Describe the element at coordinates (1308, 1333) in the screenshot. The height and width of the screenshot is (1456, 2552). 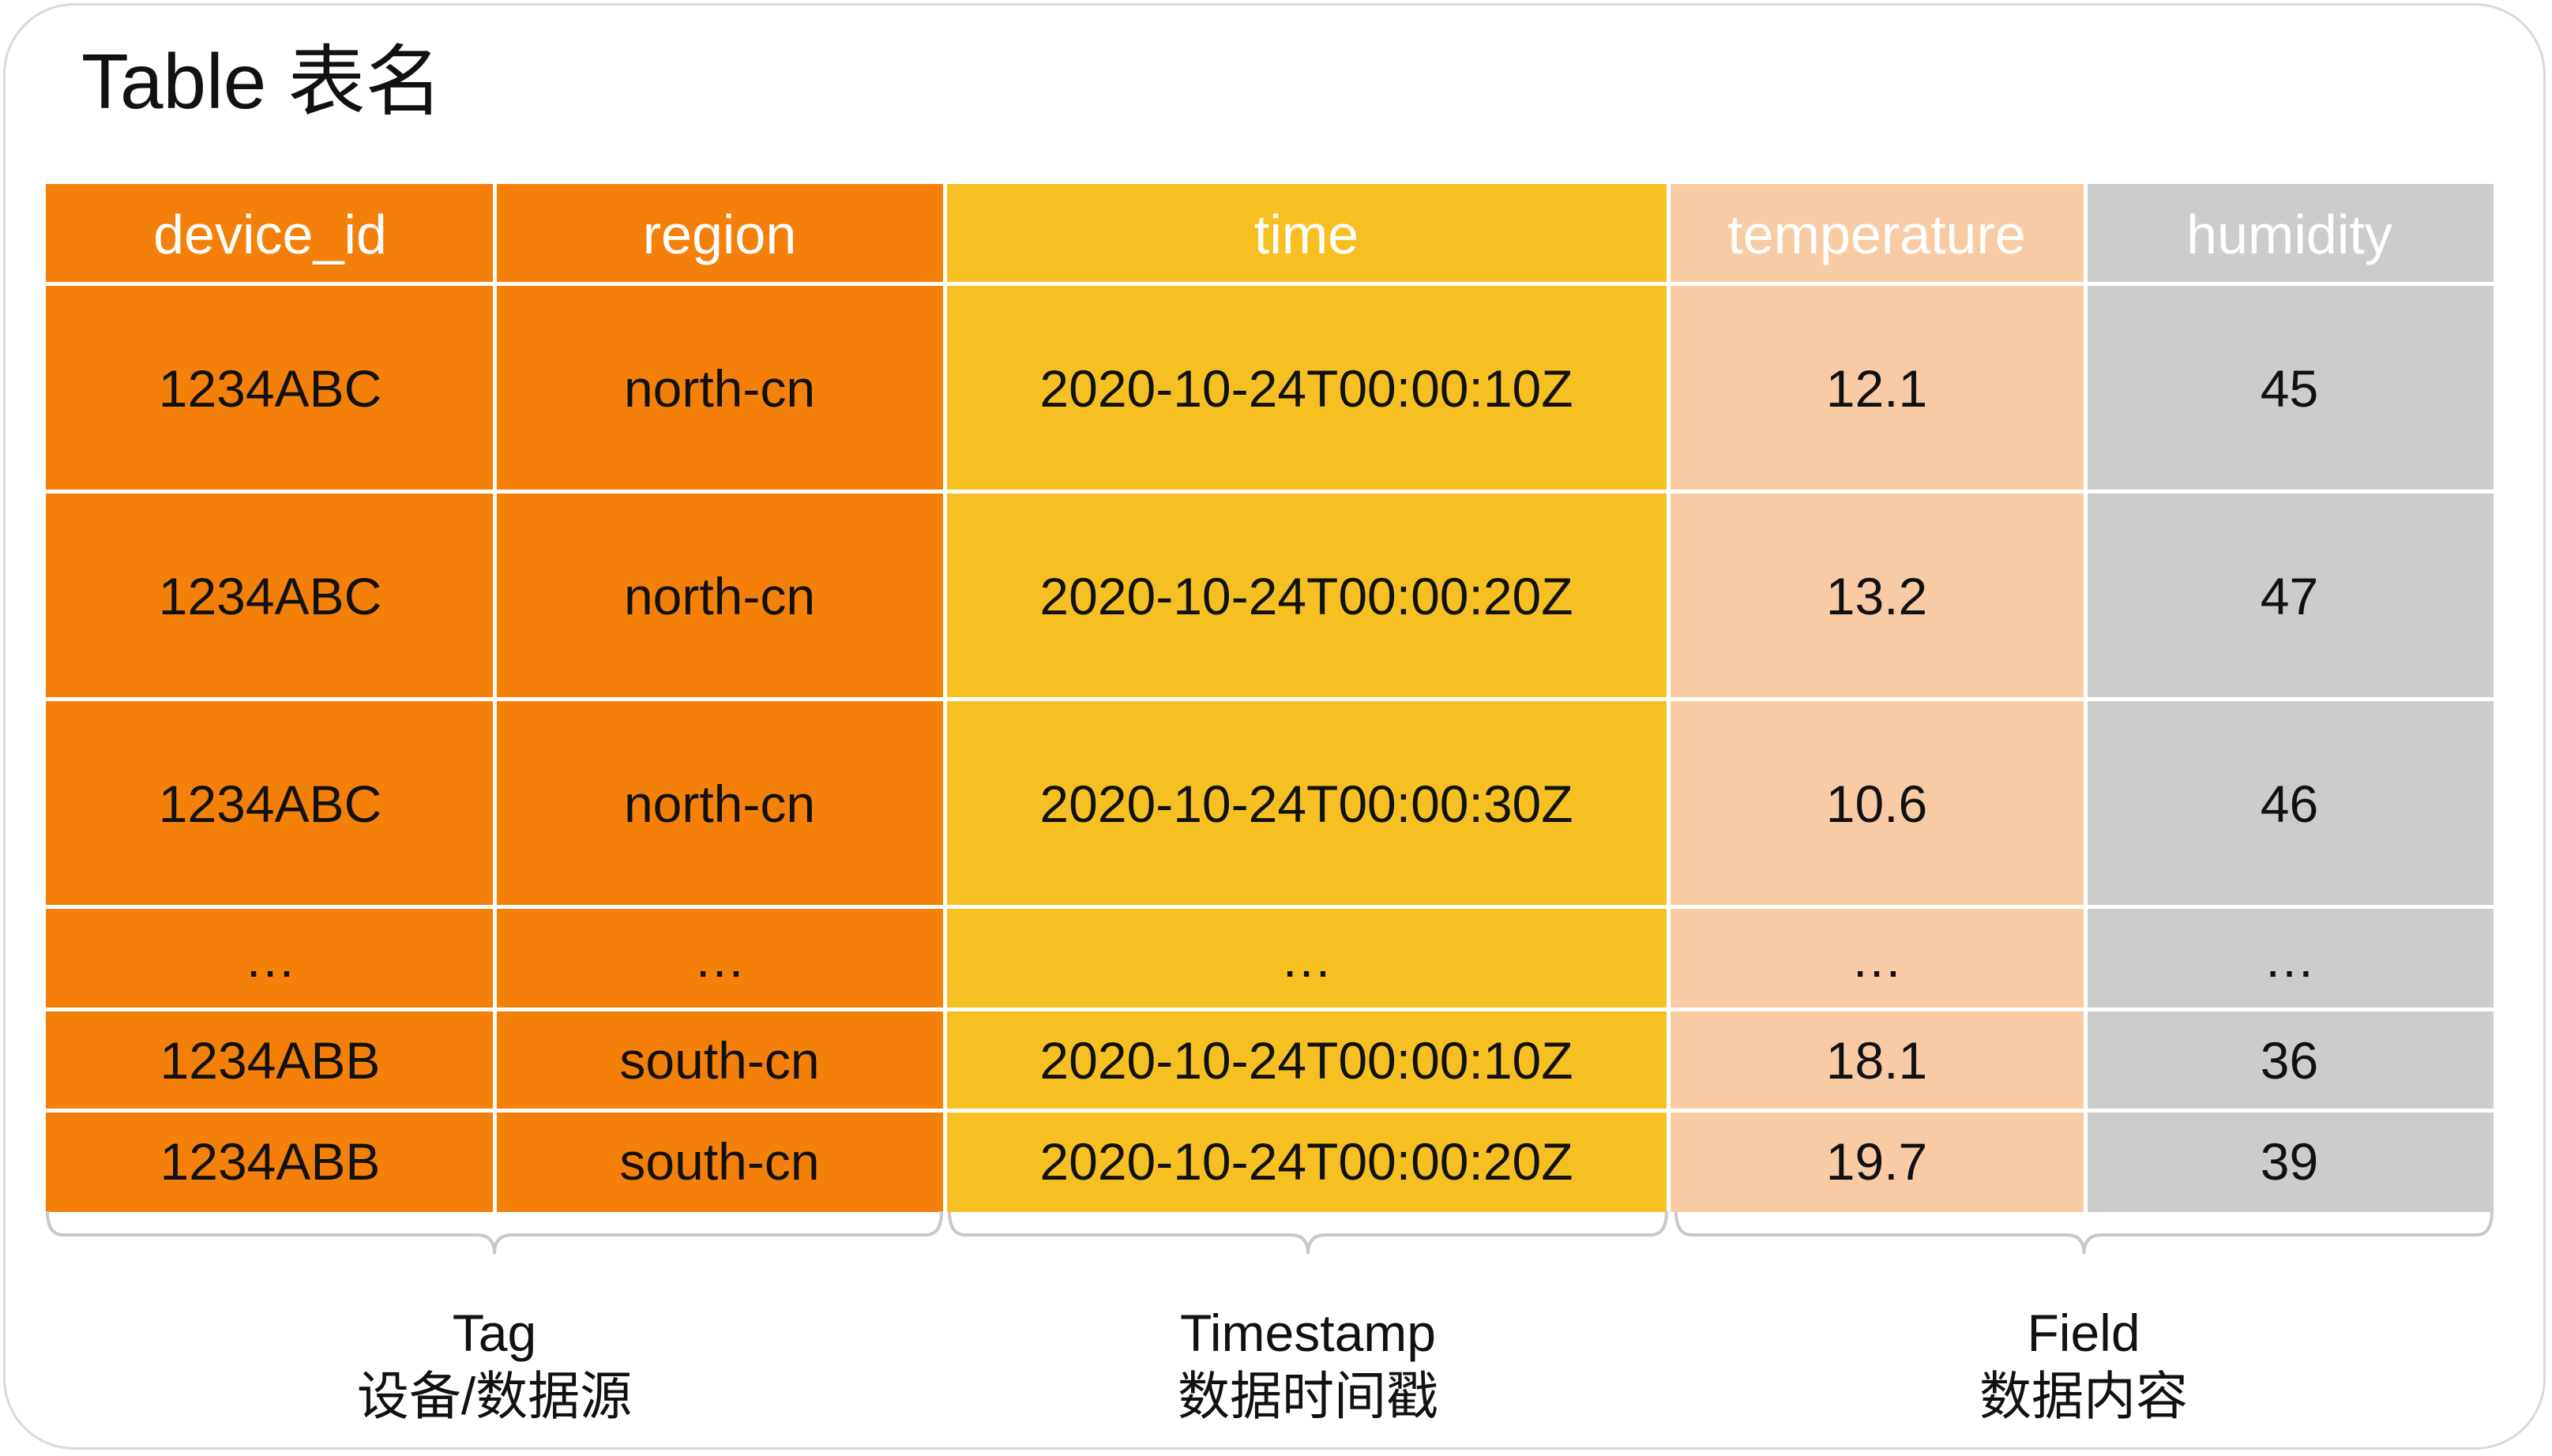
I see `timestamp-group-title: Timestamp` at that location.